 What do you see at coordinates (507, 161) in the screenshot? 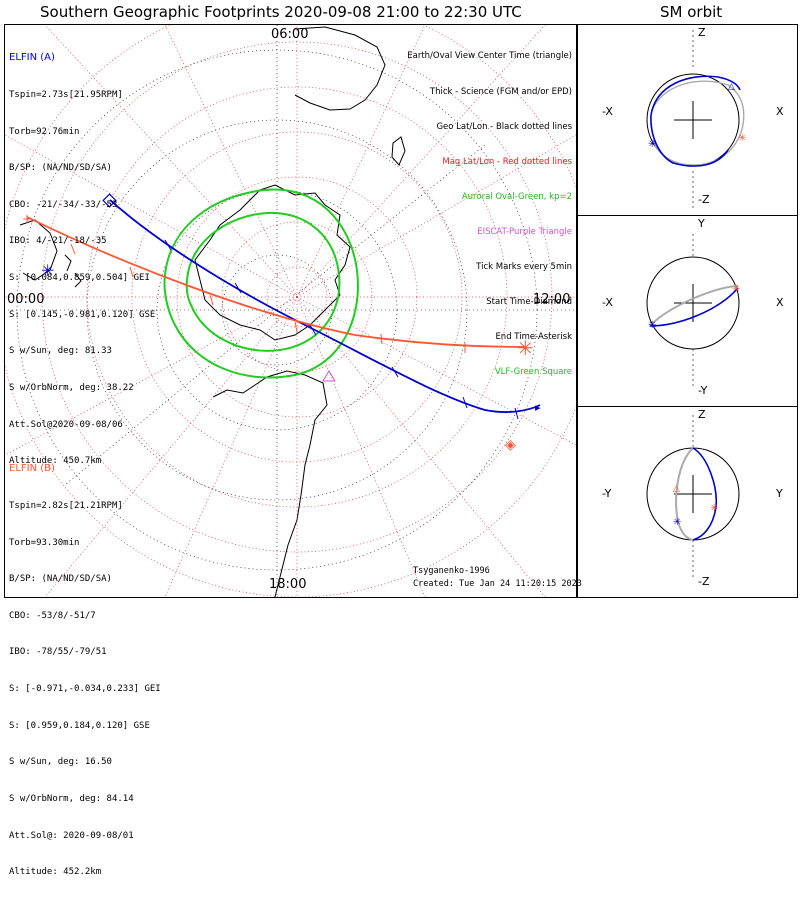
I see `legend-entry: Mag Lat/Lon - Red dotted lines` at bounding box center [507, 161].